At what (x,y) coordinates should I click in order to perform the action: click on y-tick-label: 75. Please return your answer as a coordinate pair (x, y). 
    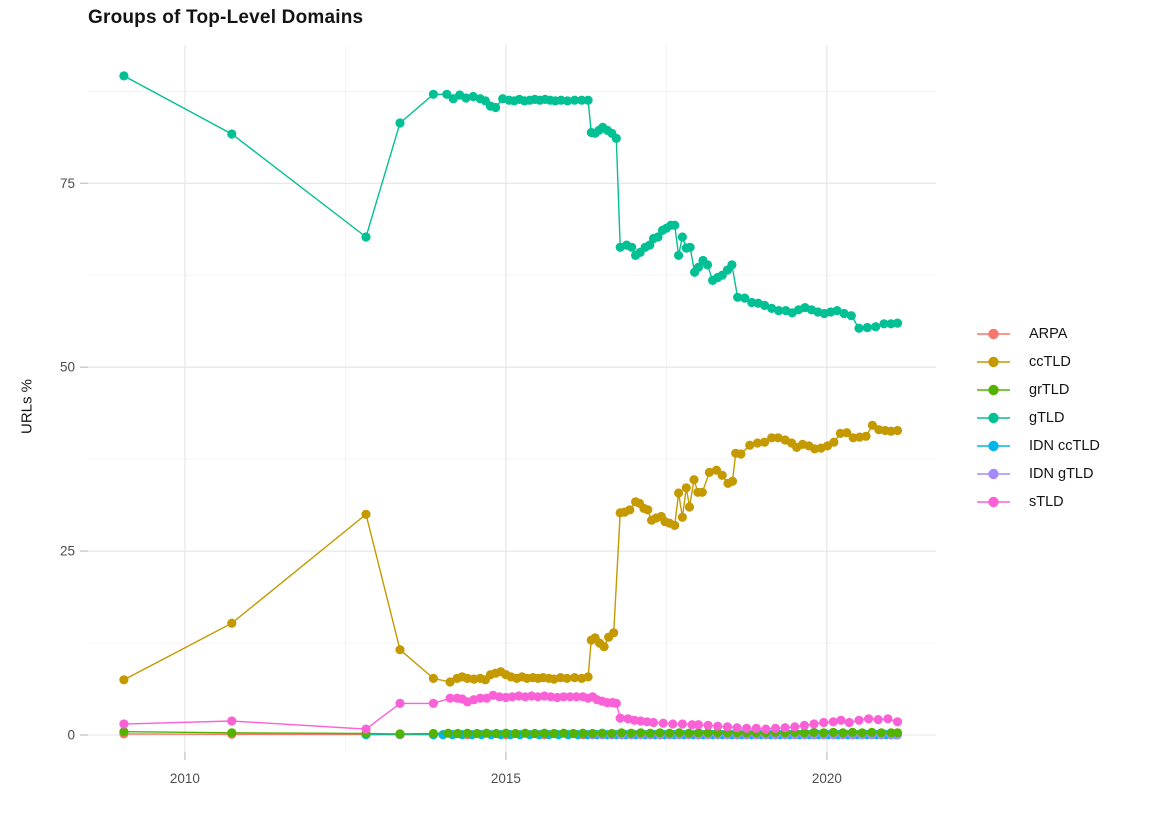
    Looking at the image, I should click on (67, 183).